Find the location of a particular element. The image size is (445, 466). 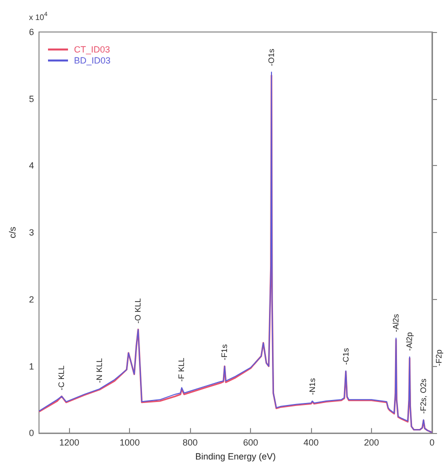

x-tick-label: 600 is located at coordinates (250, 443).